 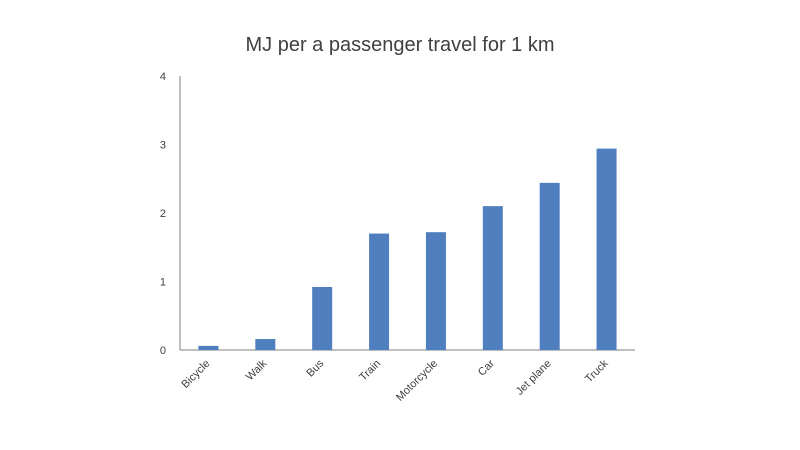 I want to click on y-tick-label: 0, so click(x=163, y=351).